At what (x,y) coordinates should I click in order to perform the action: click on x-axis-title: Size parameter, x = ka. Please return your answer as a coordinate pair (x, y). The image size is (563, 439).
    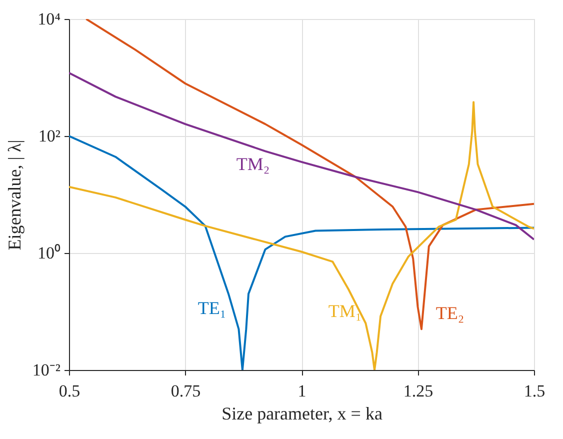
    Looking at the image, I should click on (302, 414).